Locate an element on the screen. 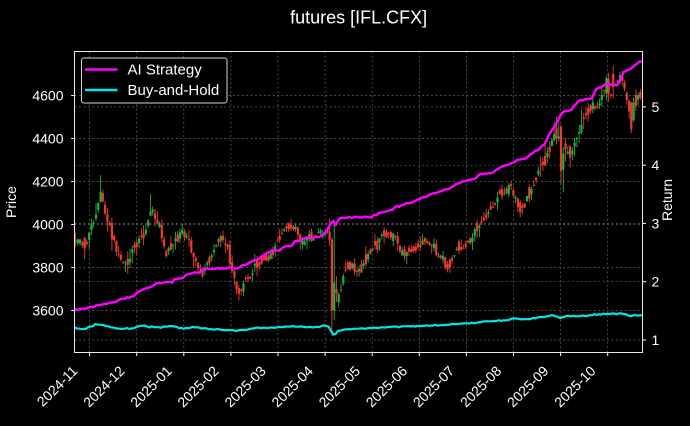  svg-text: 1 is located at coordinates (656, 340).